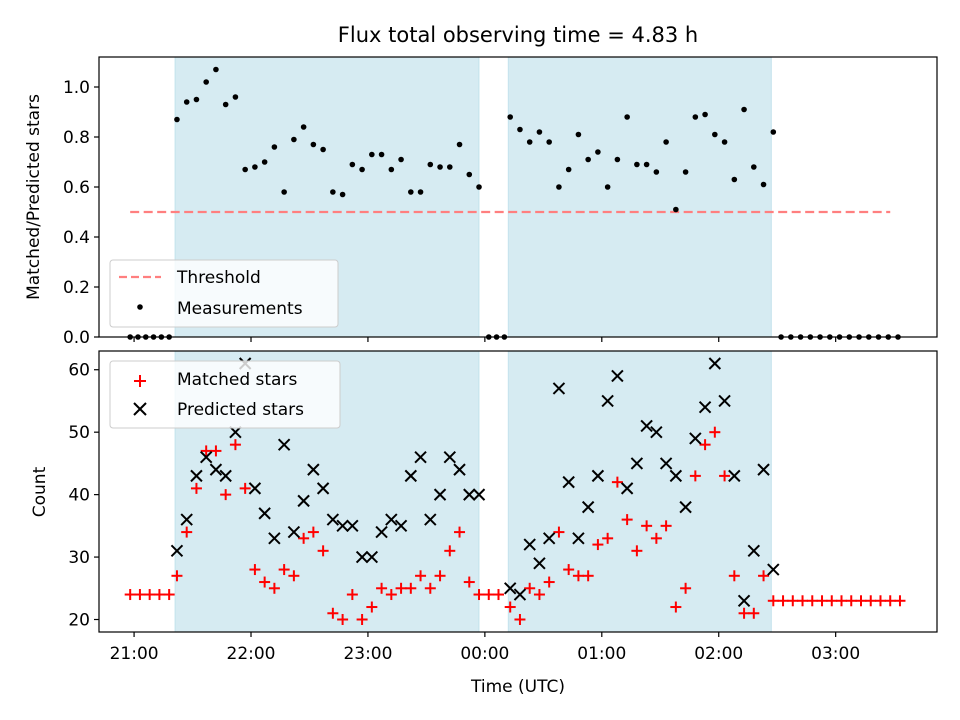 This screenshot has width=960, height=720. Describe the element at coordinates (140, 381) in the screenshot. I see `legend-matched-marker` at that location.